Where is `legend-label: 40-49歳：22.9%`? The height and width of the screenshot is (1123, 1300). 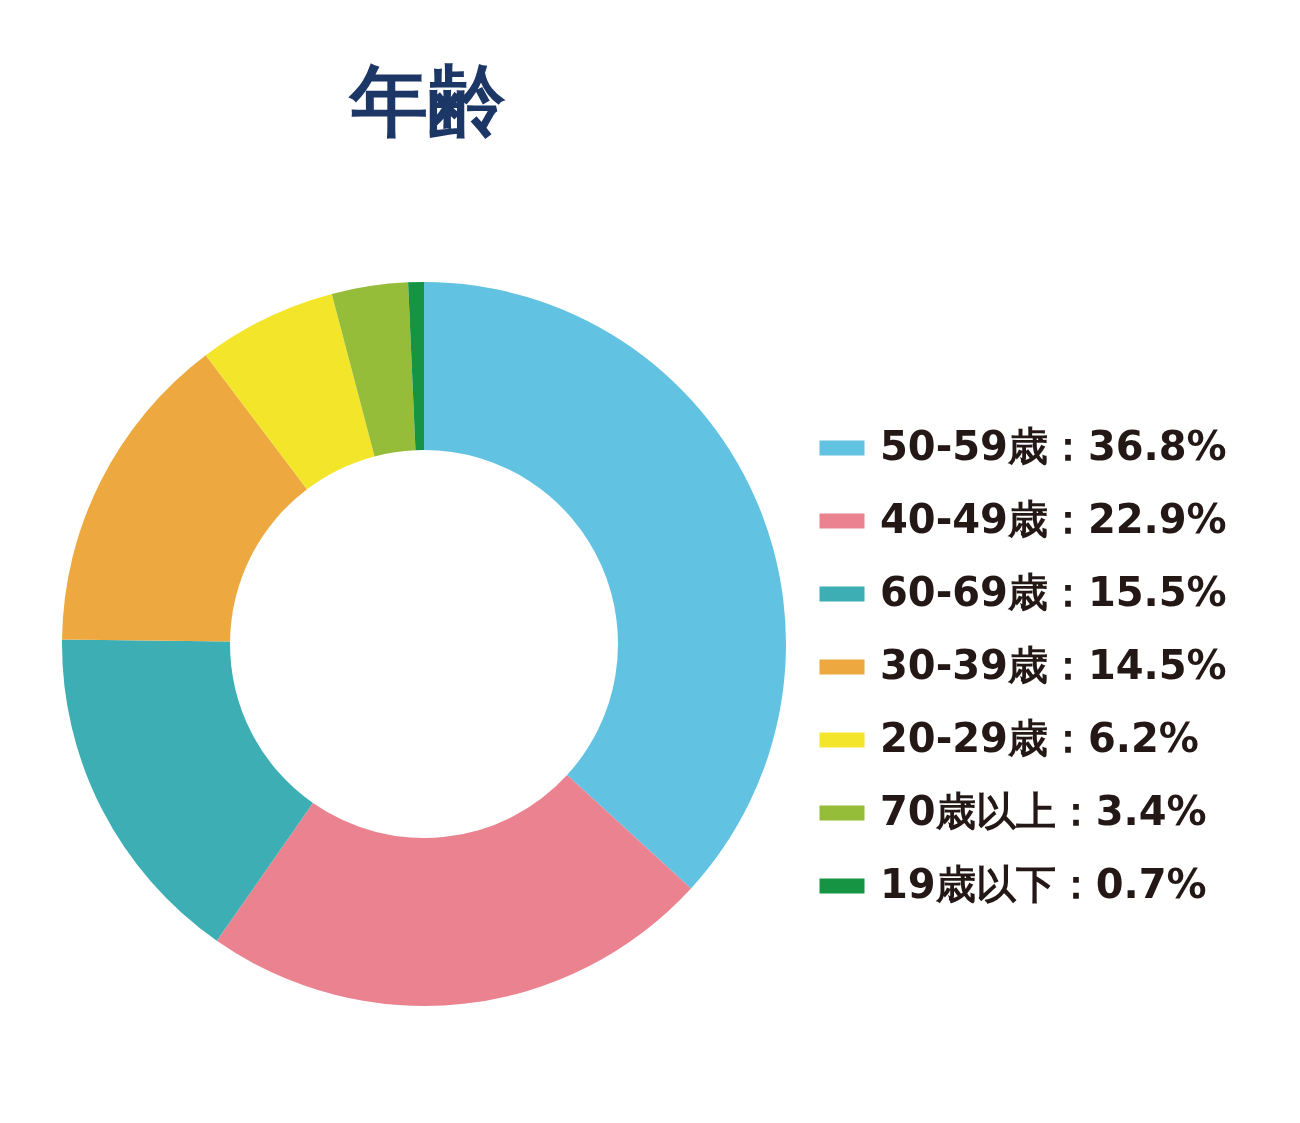
legend-label: 40-49歳：22.9% is located at coordinates (1053, 519).